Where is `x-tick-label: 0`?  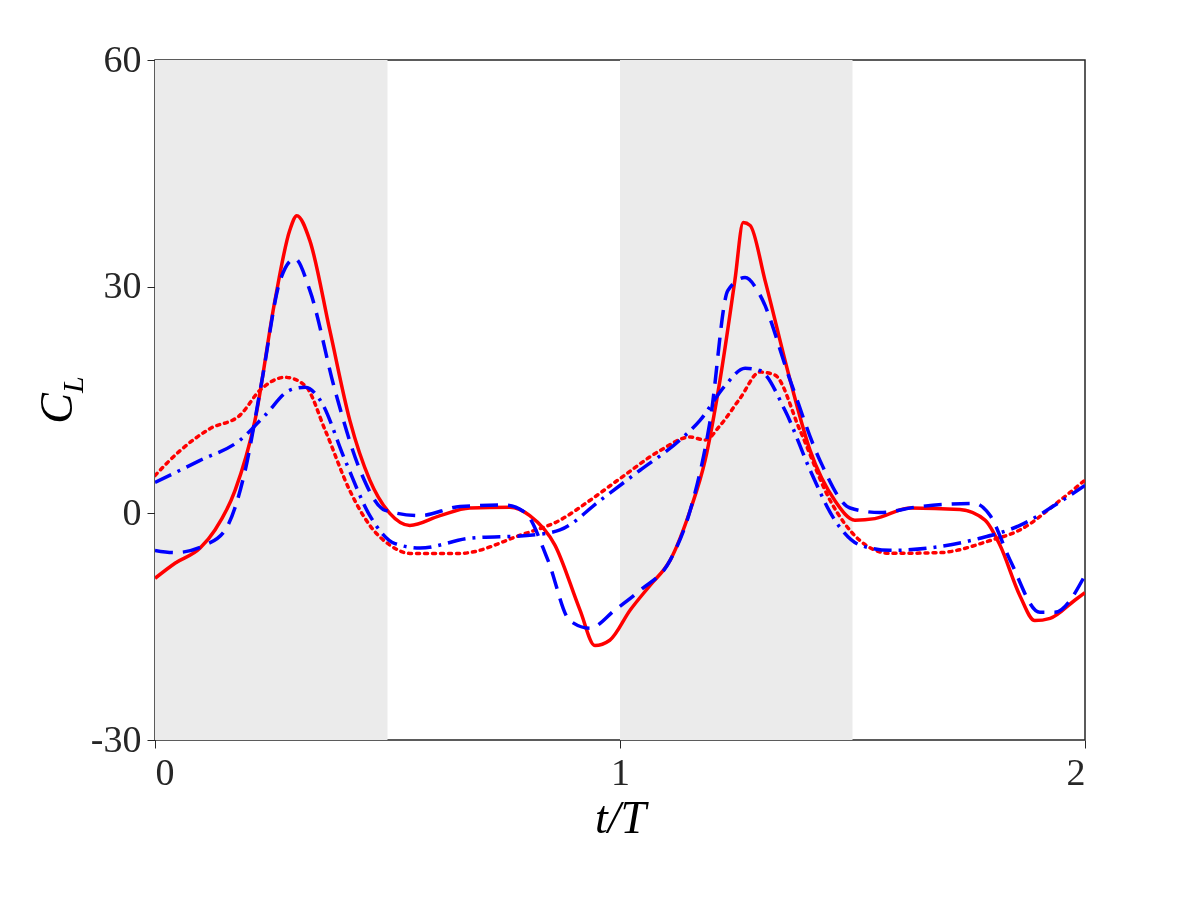 x-tick-label: 0 is located at coordinates (165, 771).